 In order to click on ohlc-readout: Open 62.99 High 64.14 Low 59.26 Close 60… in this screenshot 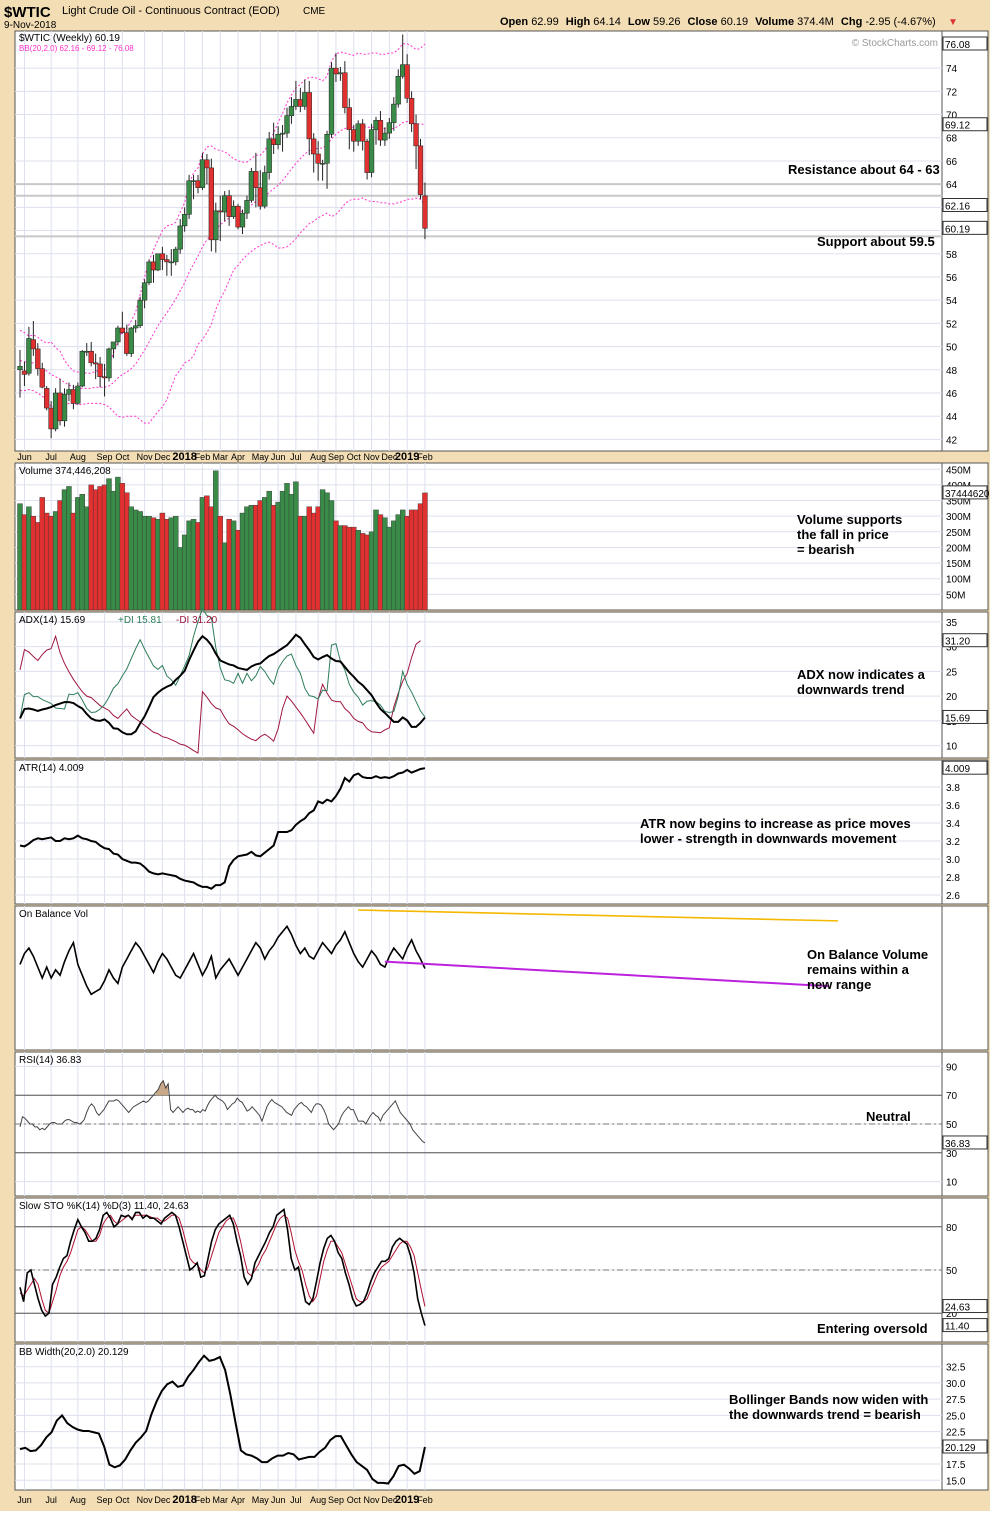, I will do `click(718, 22)`.